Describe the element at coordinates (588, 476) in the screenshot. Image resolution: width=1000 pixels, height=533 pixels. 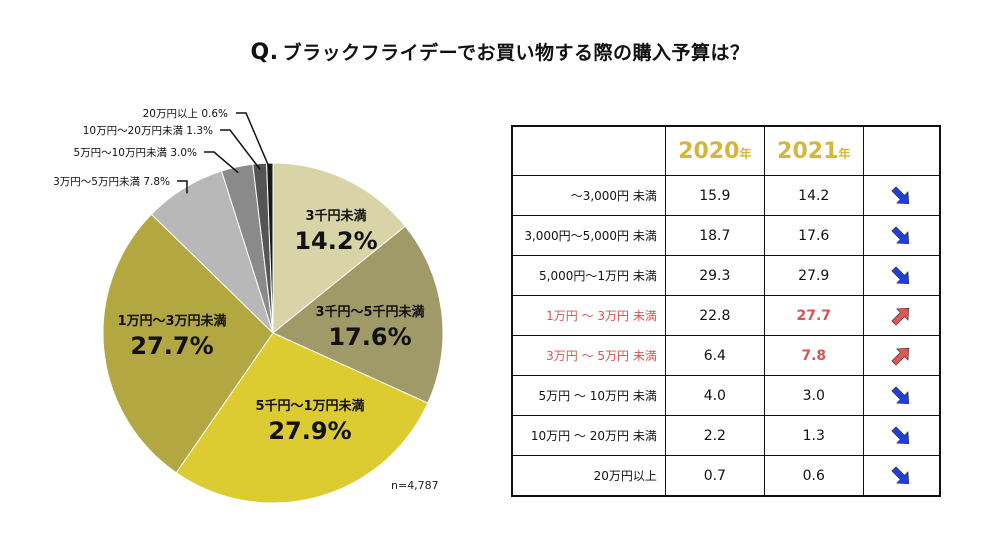
I see `row-label: 20万円以上` at that location.